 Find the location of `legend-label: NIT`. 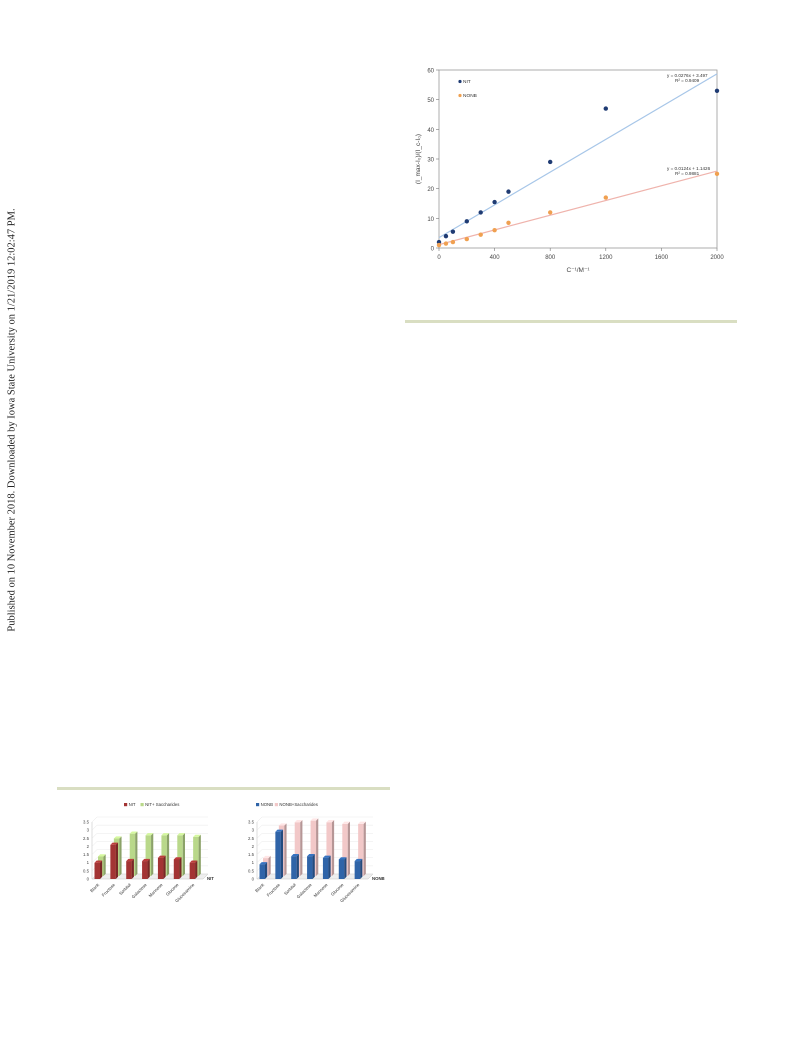

legend-label: NIT is located at coordinates (132, 804).